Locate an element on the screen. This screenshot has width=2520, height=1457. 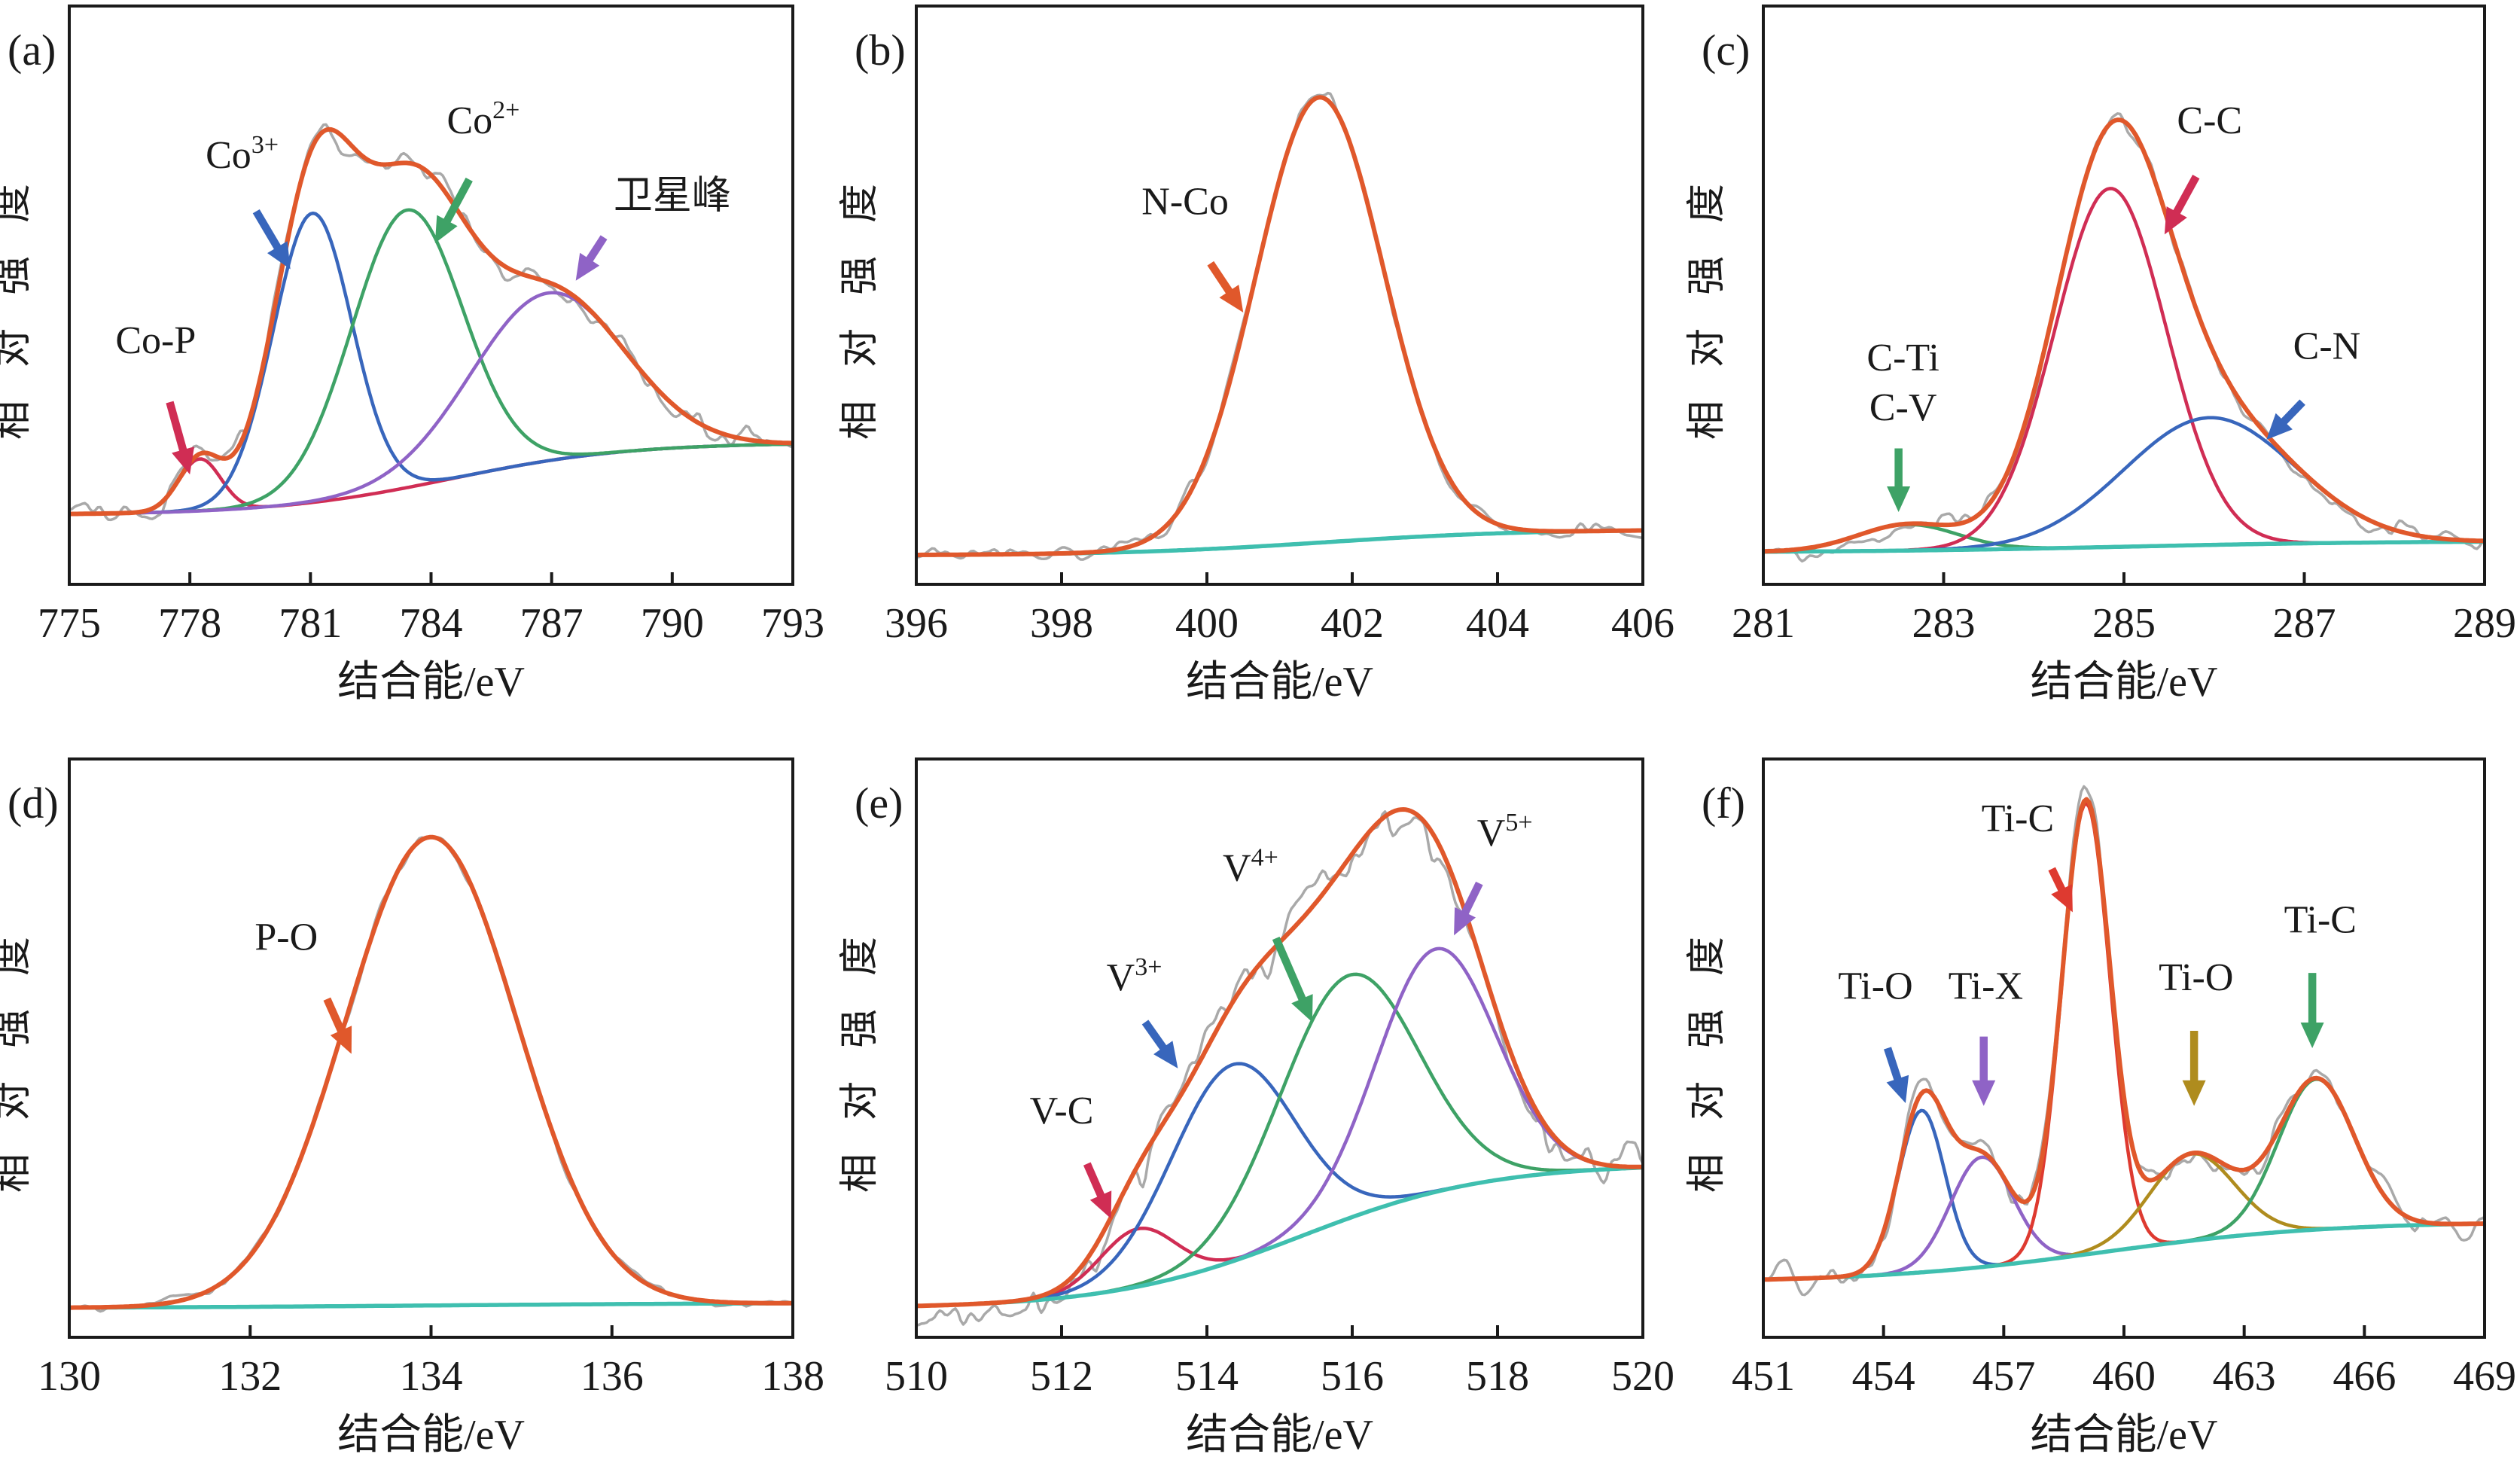
x-tick-label: 520 is located at coordinates (1643, 1377).